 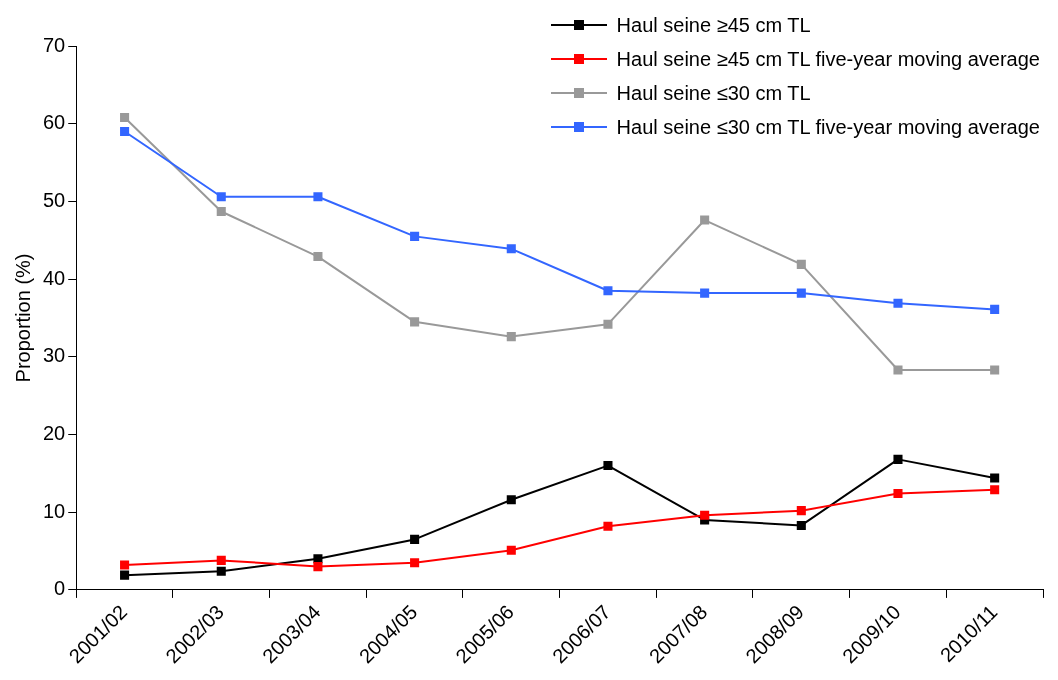 I want to click on y-tick-label: 0, so click(x=60, y=588).